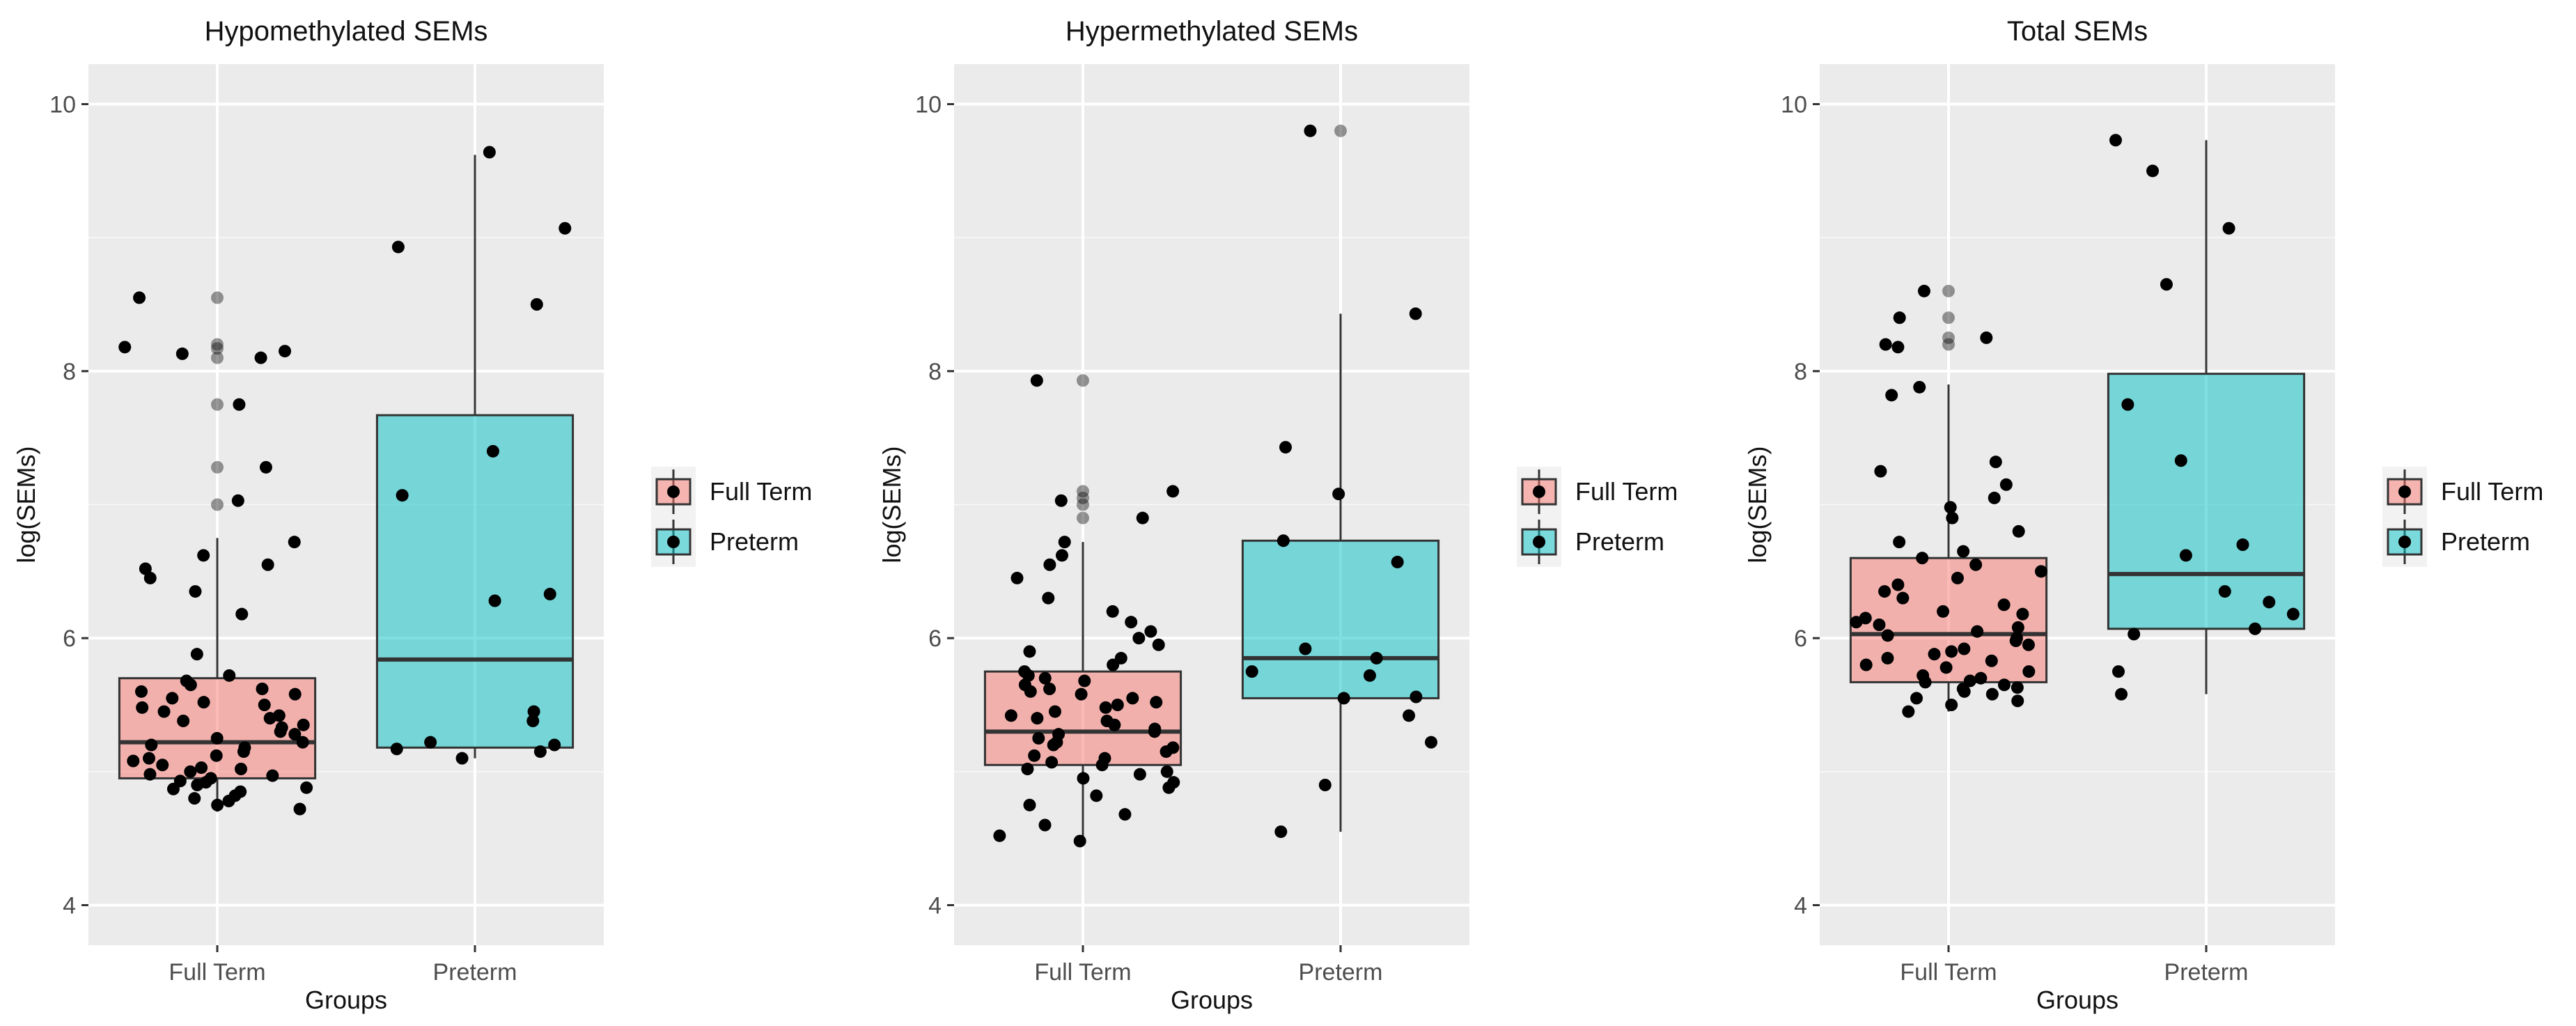  Describe the element at coordinates (935, 638) in the screenshot. I see `y-tick-label: 6` at that location.